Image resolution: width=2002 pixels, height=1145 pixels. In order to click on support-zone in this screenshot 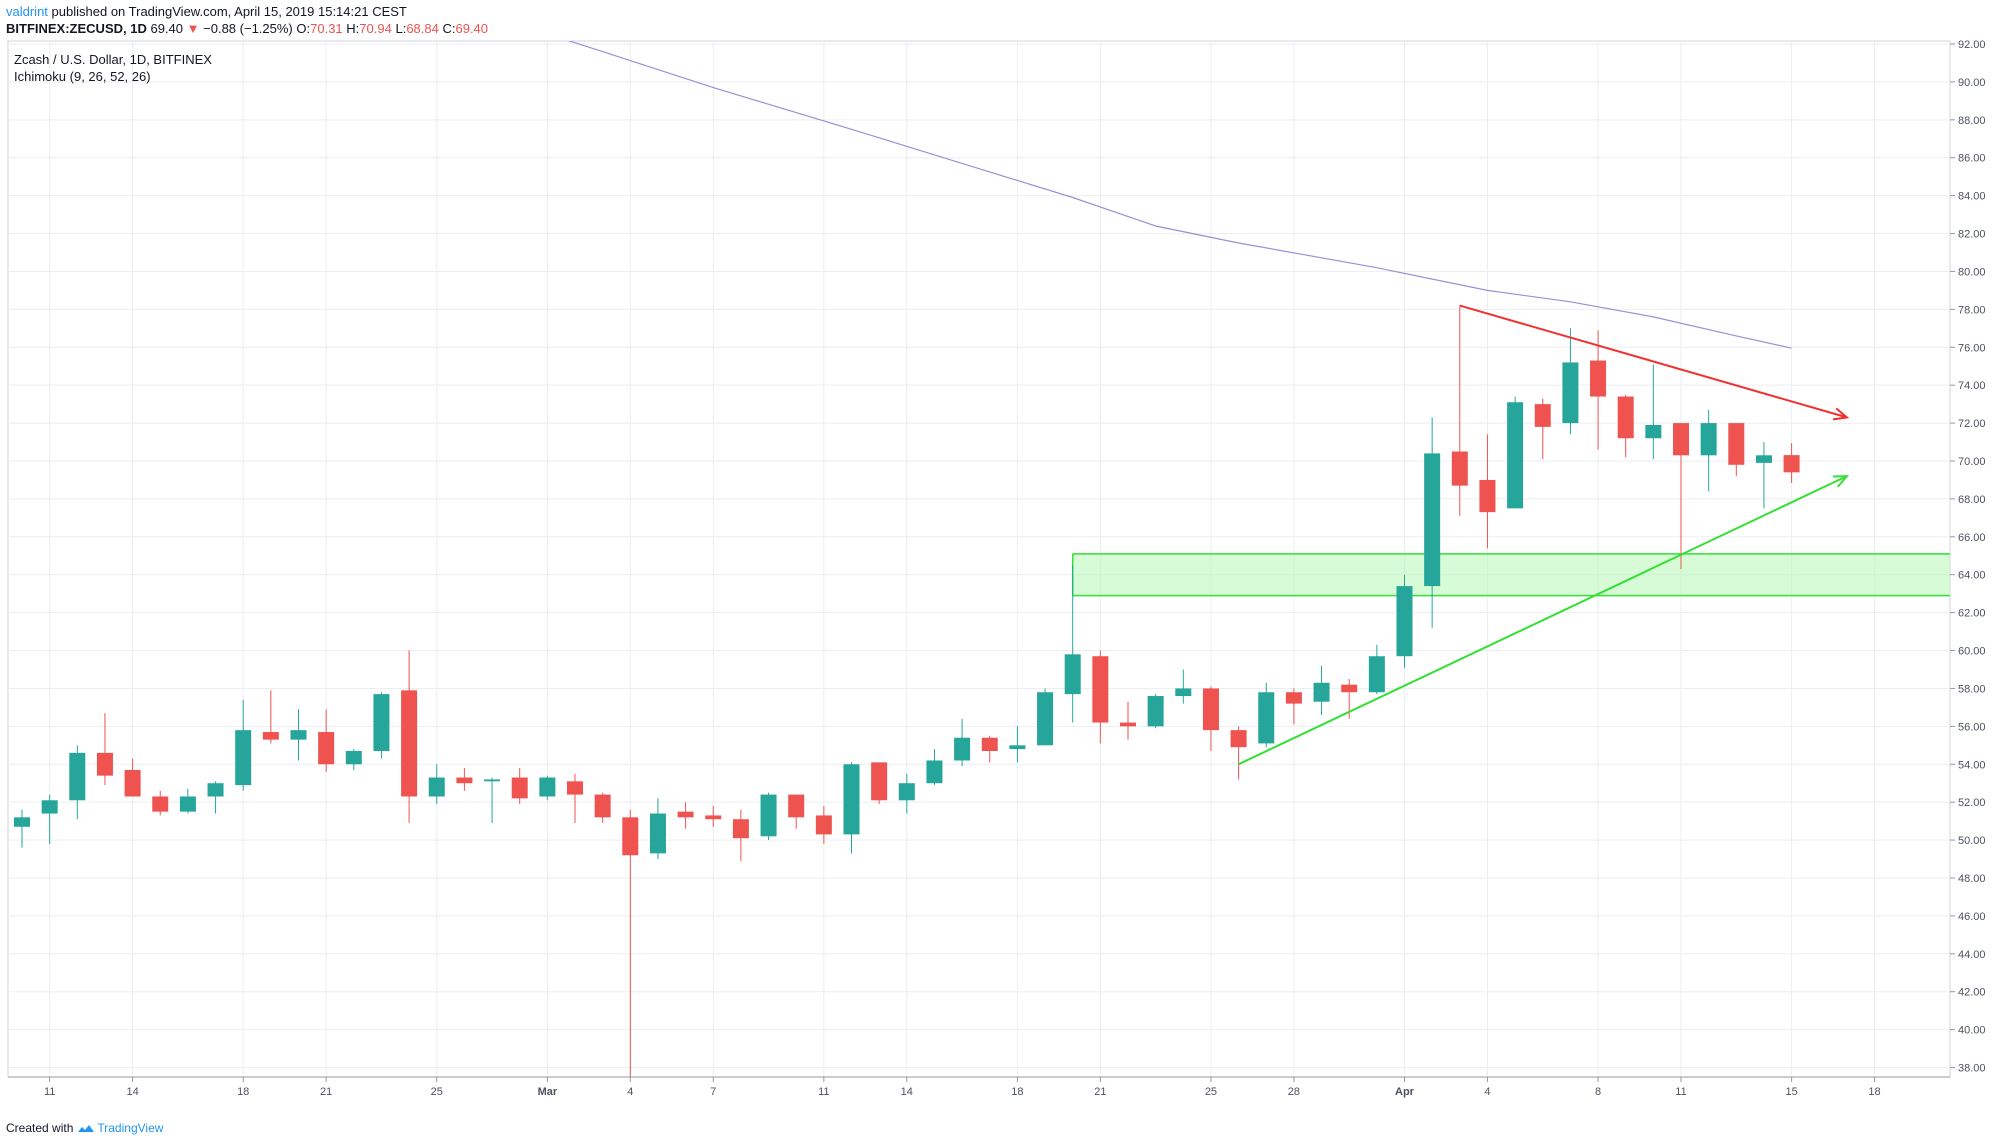, I will do `click(1511, 574)`.